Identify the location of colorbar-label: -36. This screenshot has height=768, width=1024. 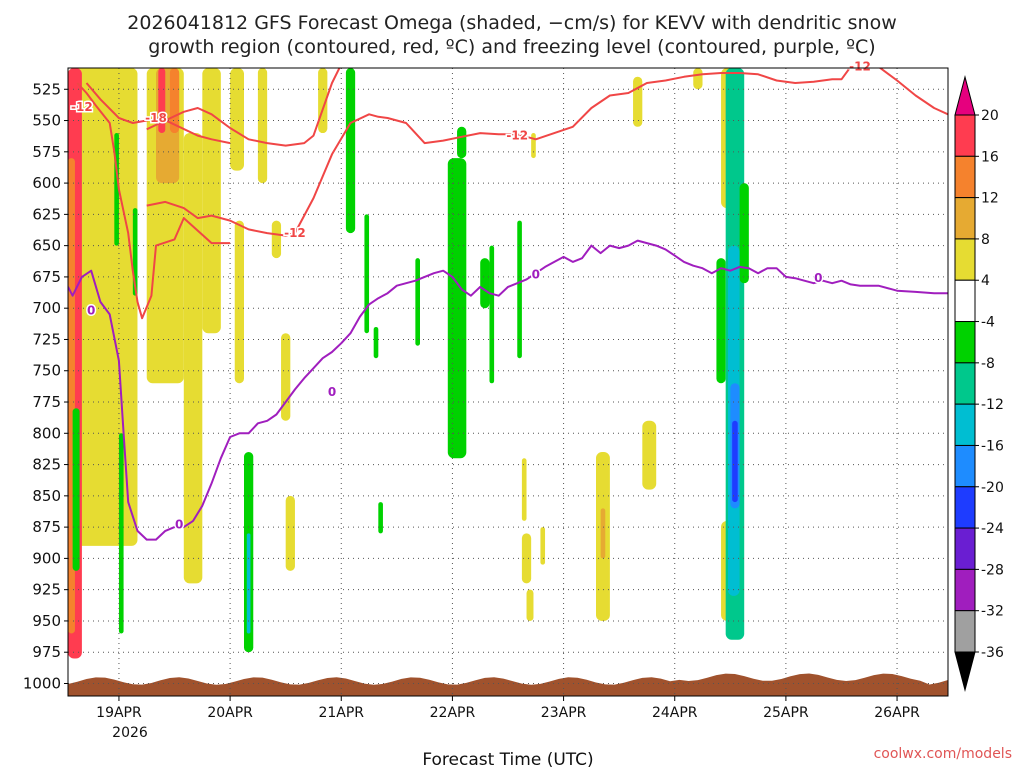
(992, 653).